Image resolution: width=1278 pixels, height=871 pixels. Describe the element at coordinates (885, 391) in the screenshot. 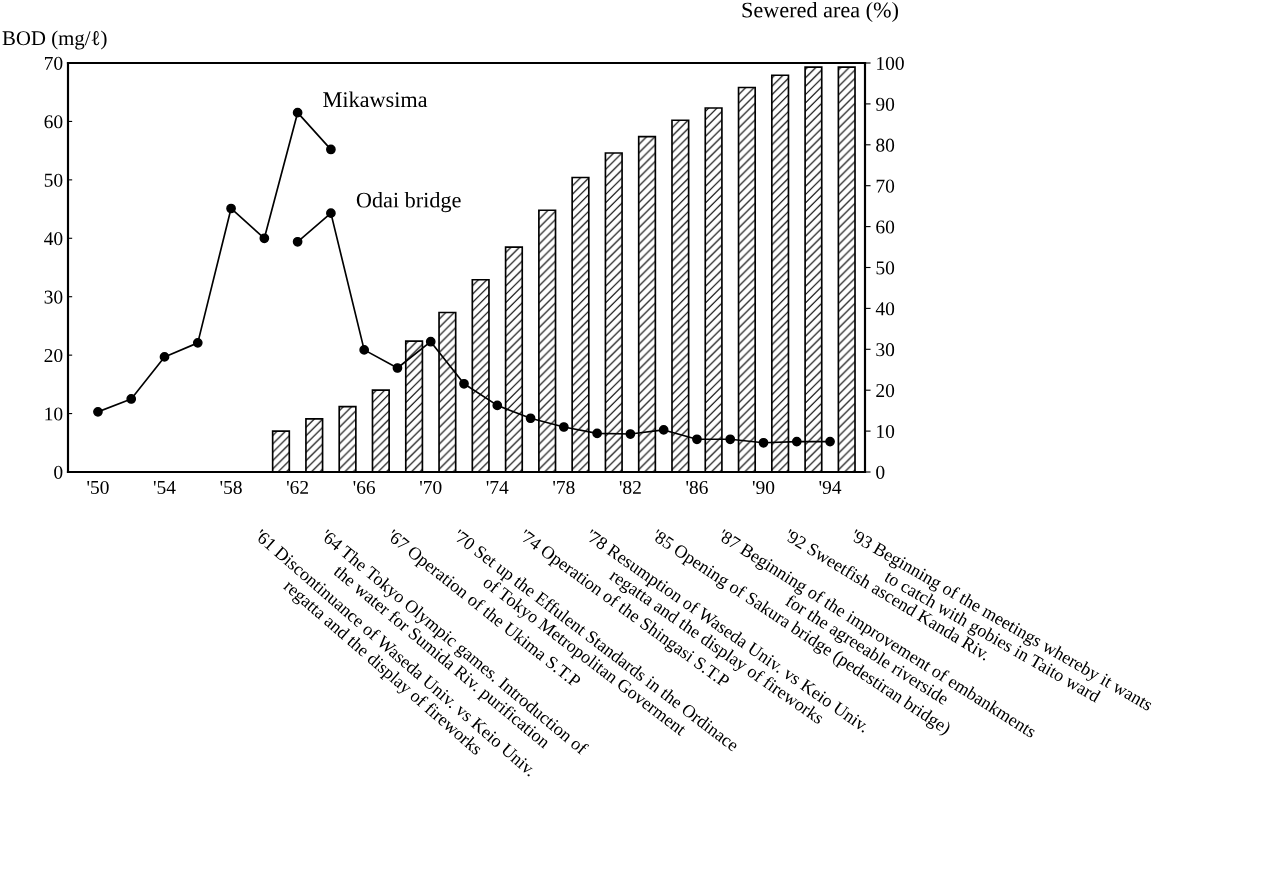

I see `y2-tick-label: 20` at that location.